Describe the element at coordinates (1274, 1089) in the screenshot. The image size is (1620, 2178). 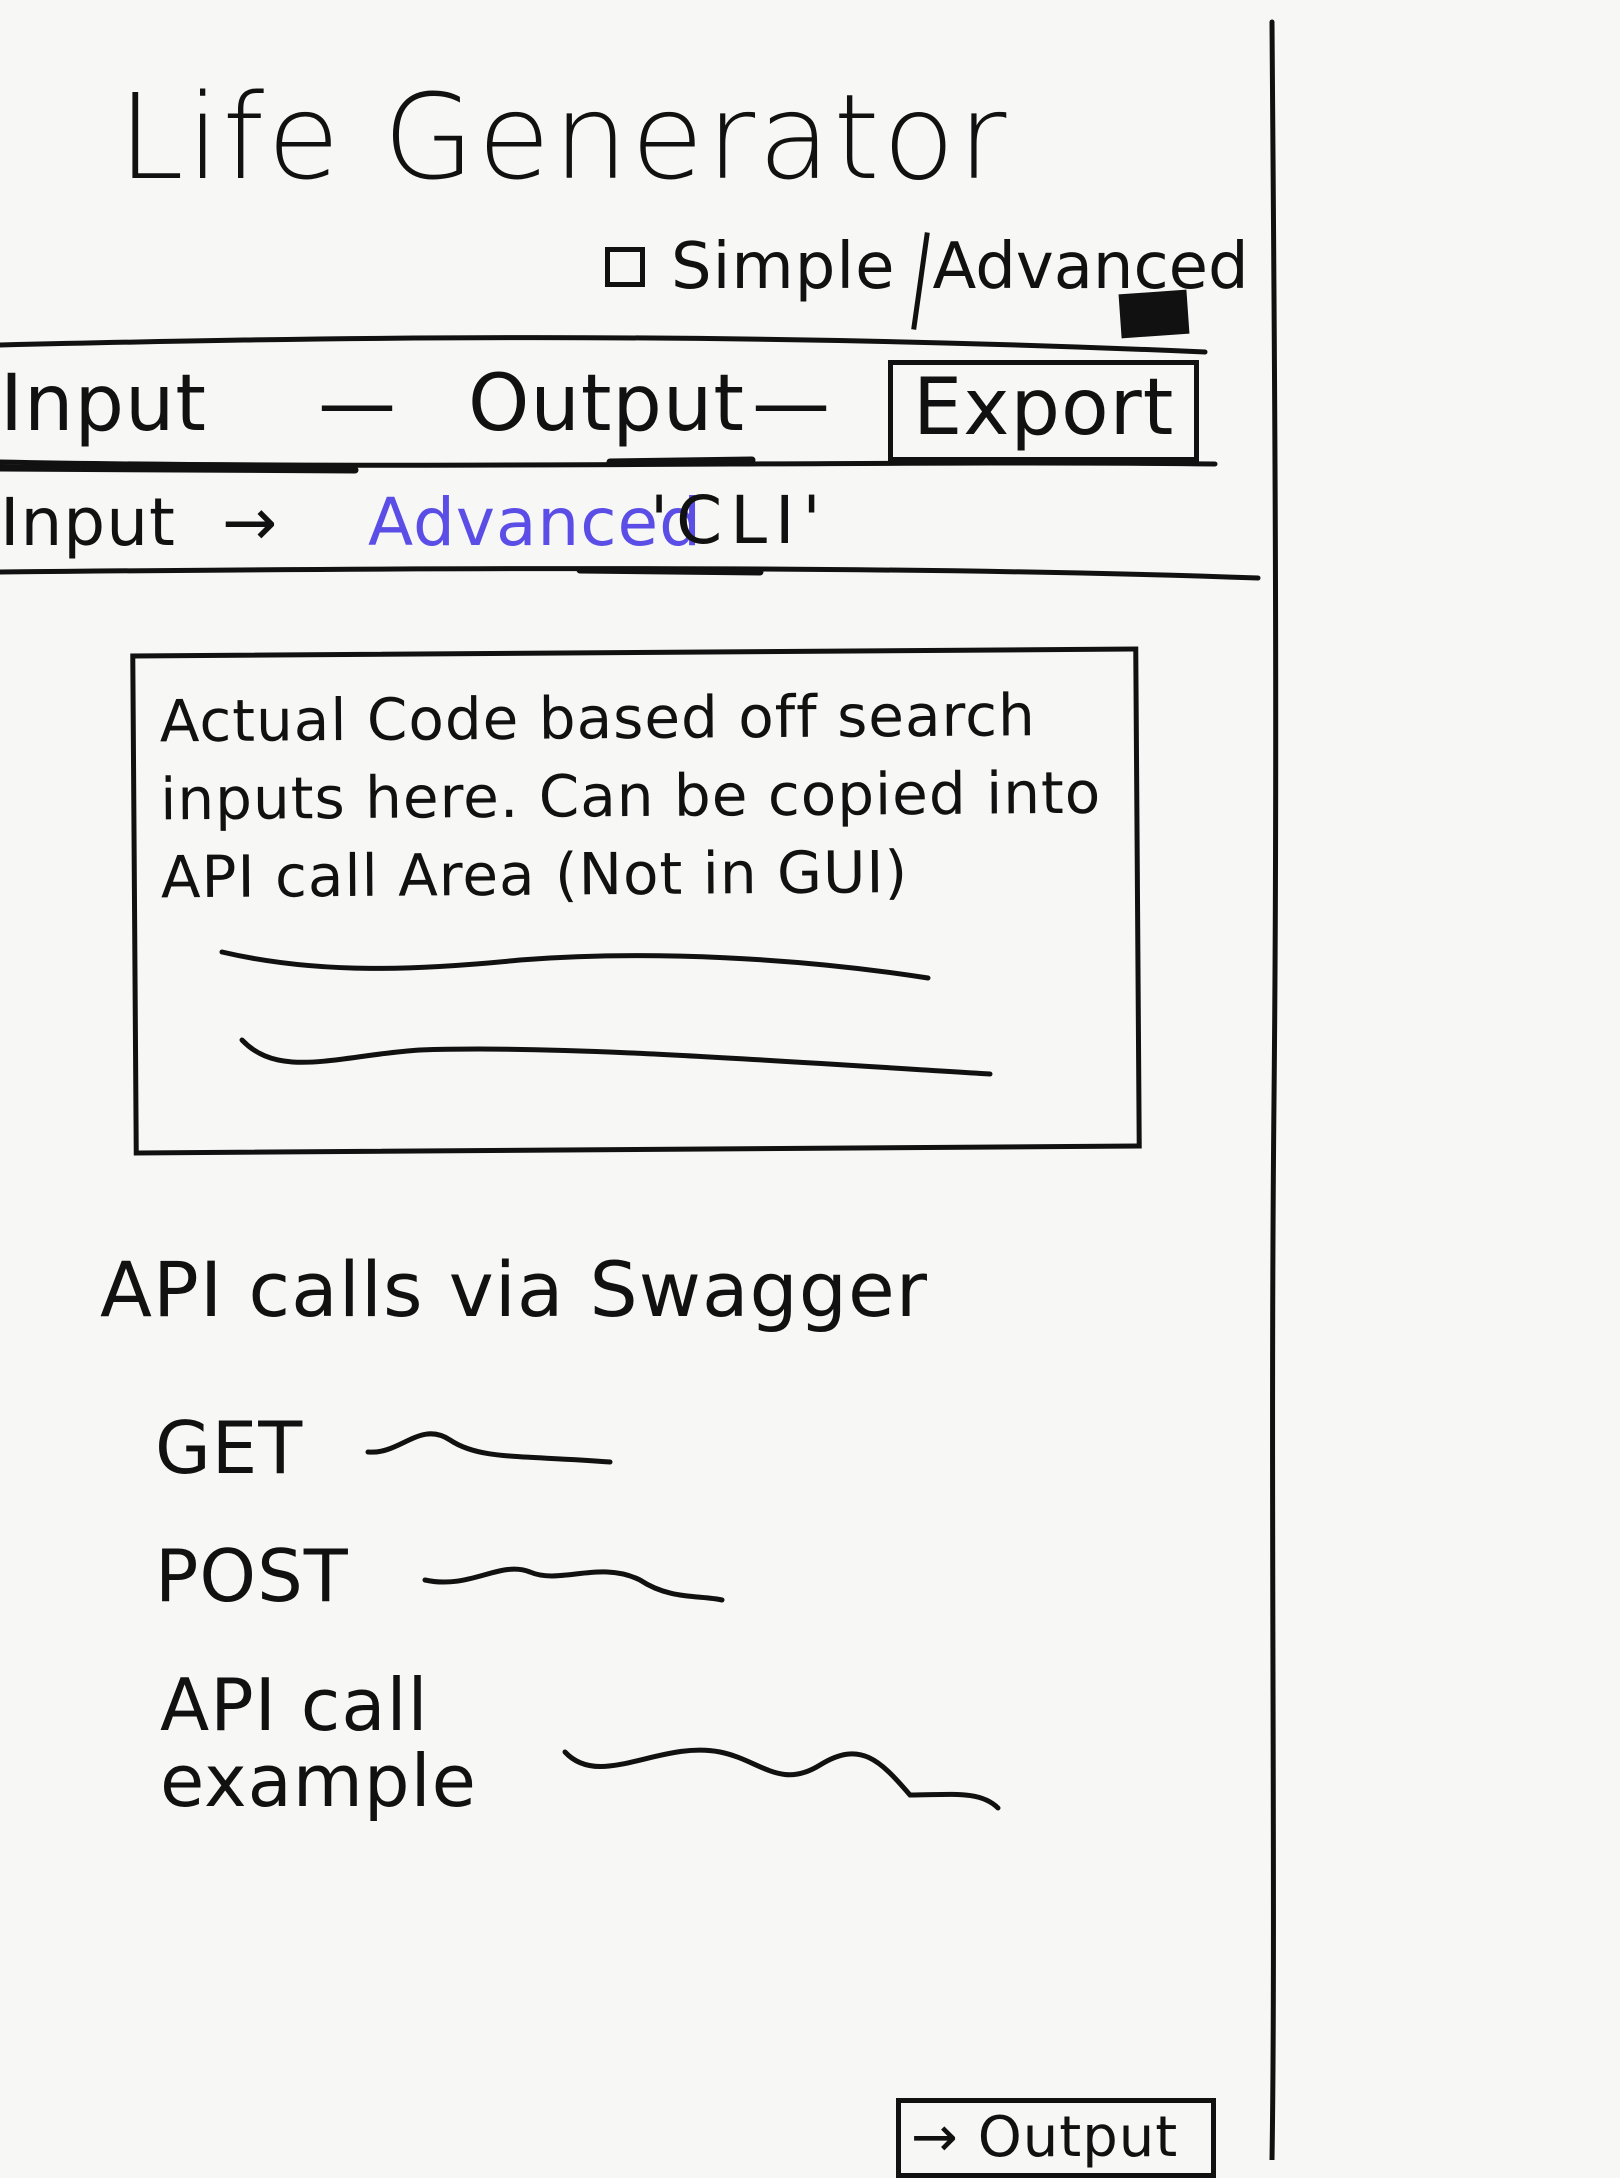
I see `right-border-line` at that location.